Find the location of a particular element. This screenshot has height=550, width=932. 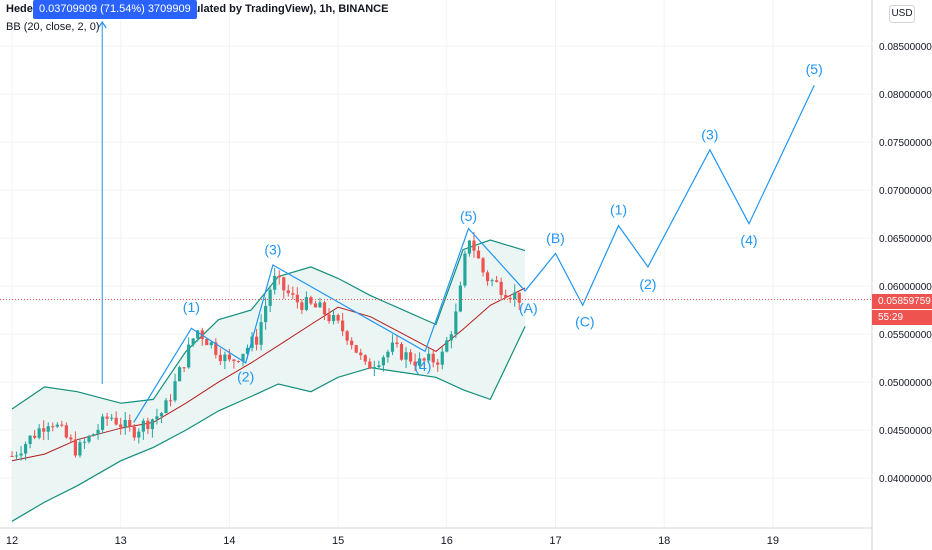

last-price-label: 0.05859759 is located at coordinates (902, 301).